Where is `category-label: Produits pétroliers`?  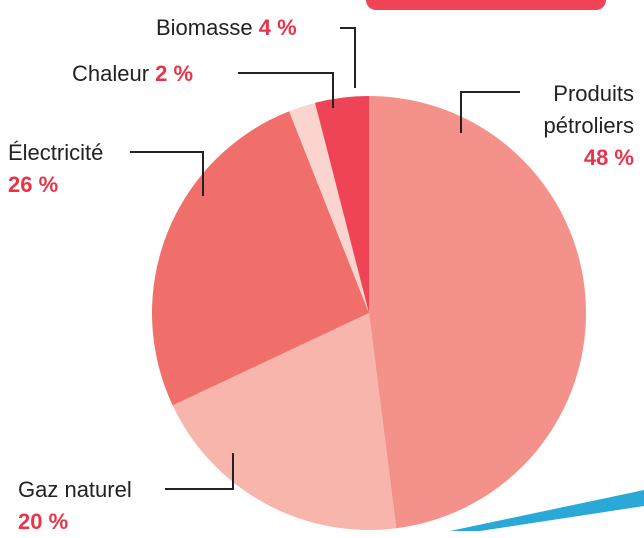
category-label: Produits pétroliers is located at coordinates (588, 109).